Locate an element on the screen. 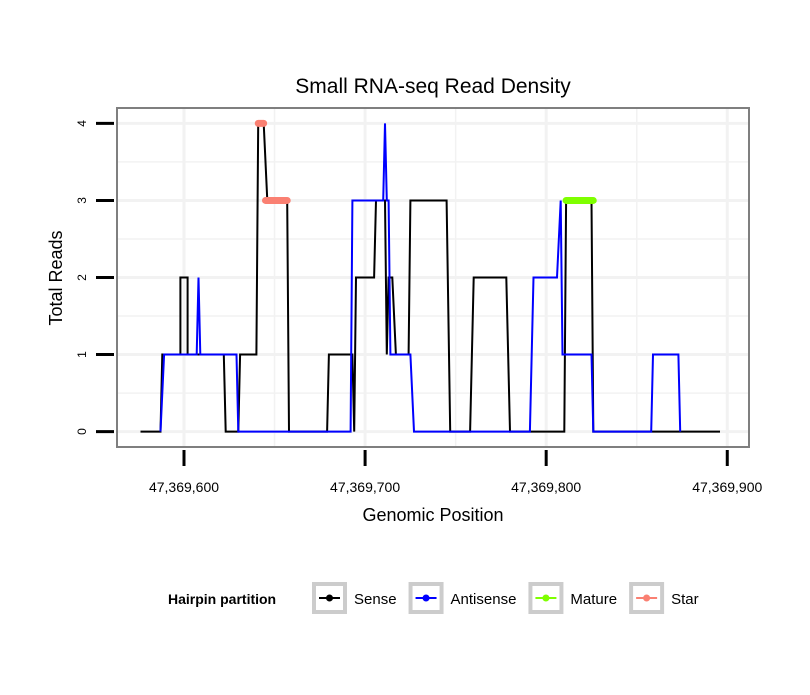 The image size is (810, 695). x-axis: 47,369,600 47,369,700 47,369,800 47,369,900 is located at coordinates (456, 472).